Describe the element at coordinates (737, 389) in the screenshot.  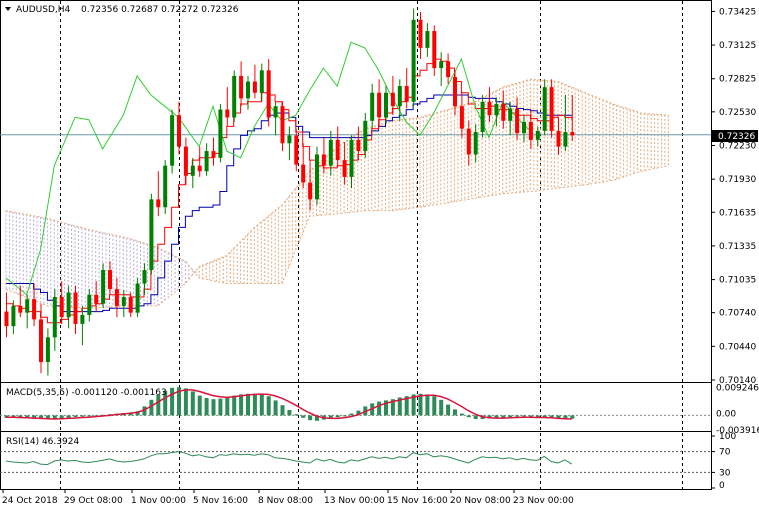
I see `macd-tick-label: 0.009246` at that location.